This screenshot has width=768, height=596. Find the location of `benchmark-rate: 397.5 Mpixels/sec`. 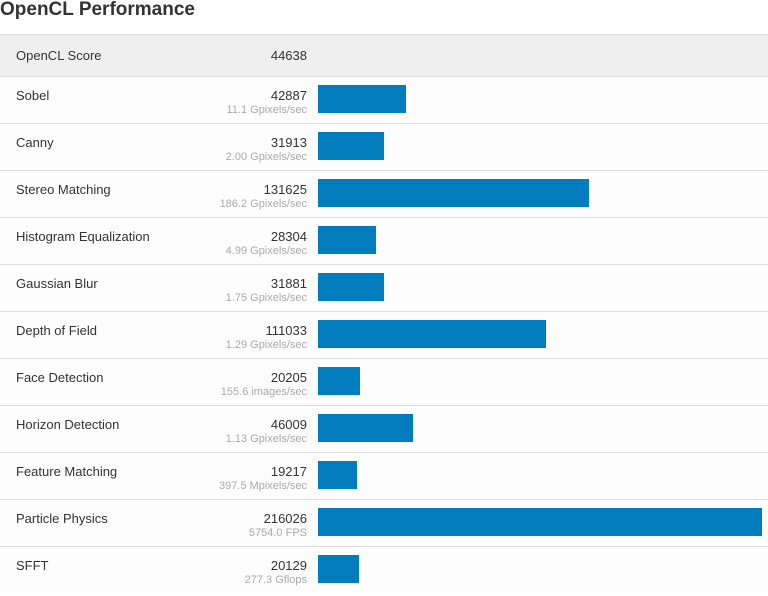

benchmark-rate: 397.5 Mpixels/sec is located at coordinates (262, 486).